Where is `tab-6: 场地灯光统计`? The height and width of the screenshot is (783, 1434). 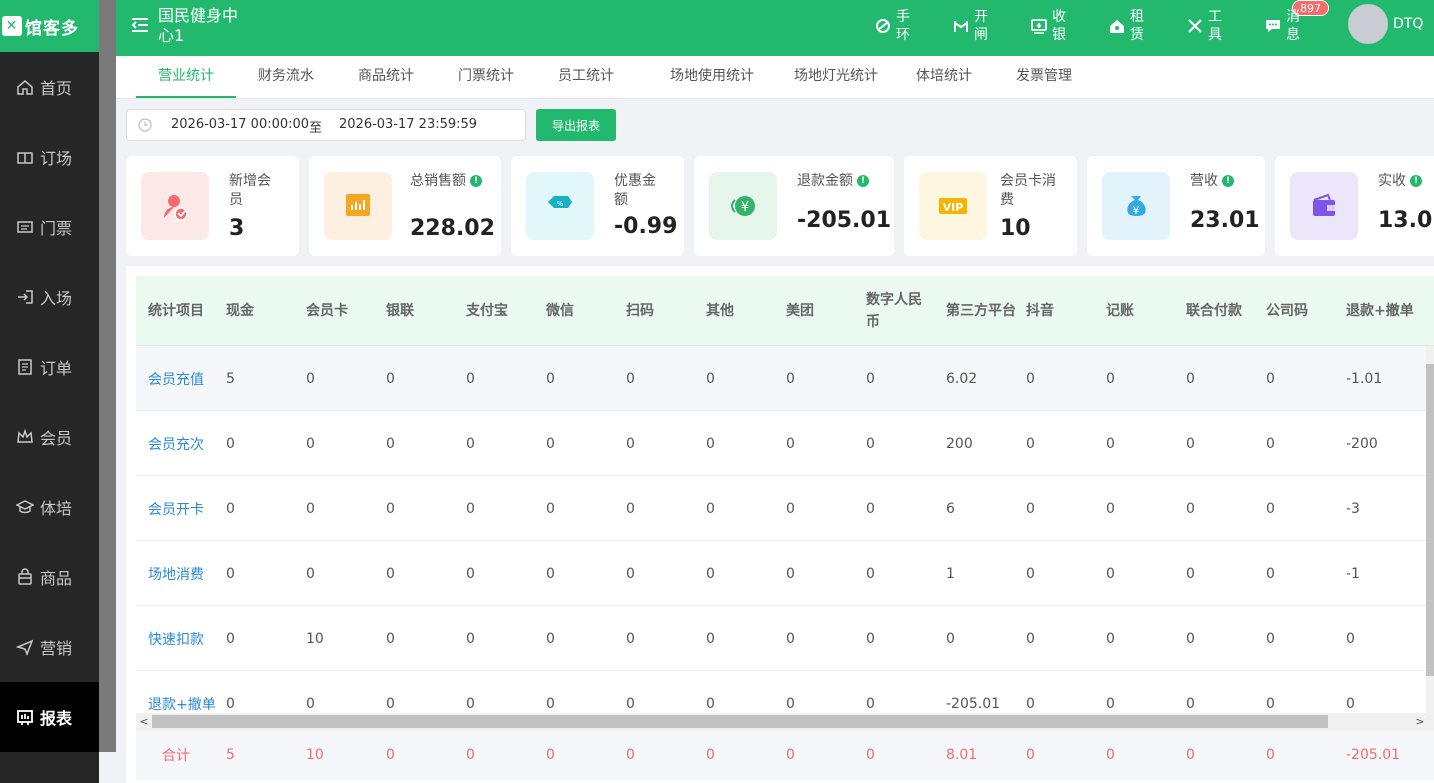
tab-6: 场地灯光统计 is located at coordinates (836, 76).